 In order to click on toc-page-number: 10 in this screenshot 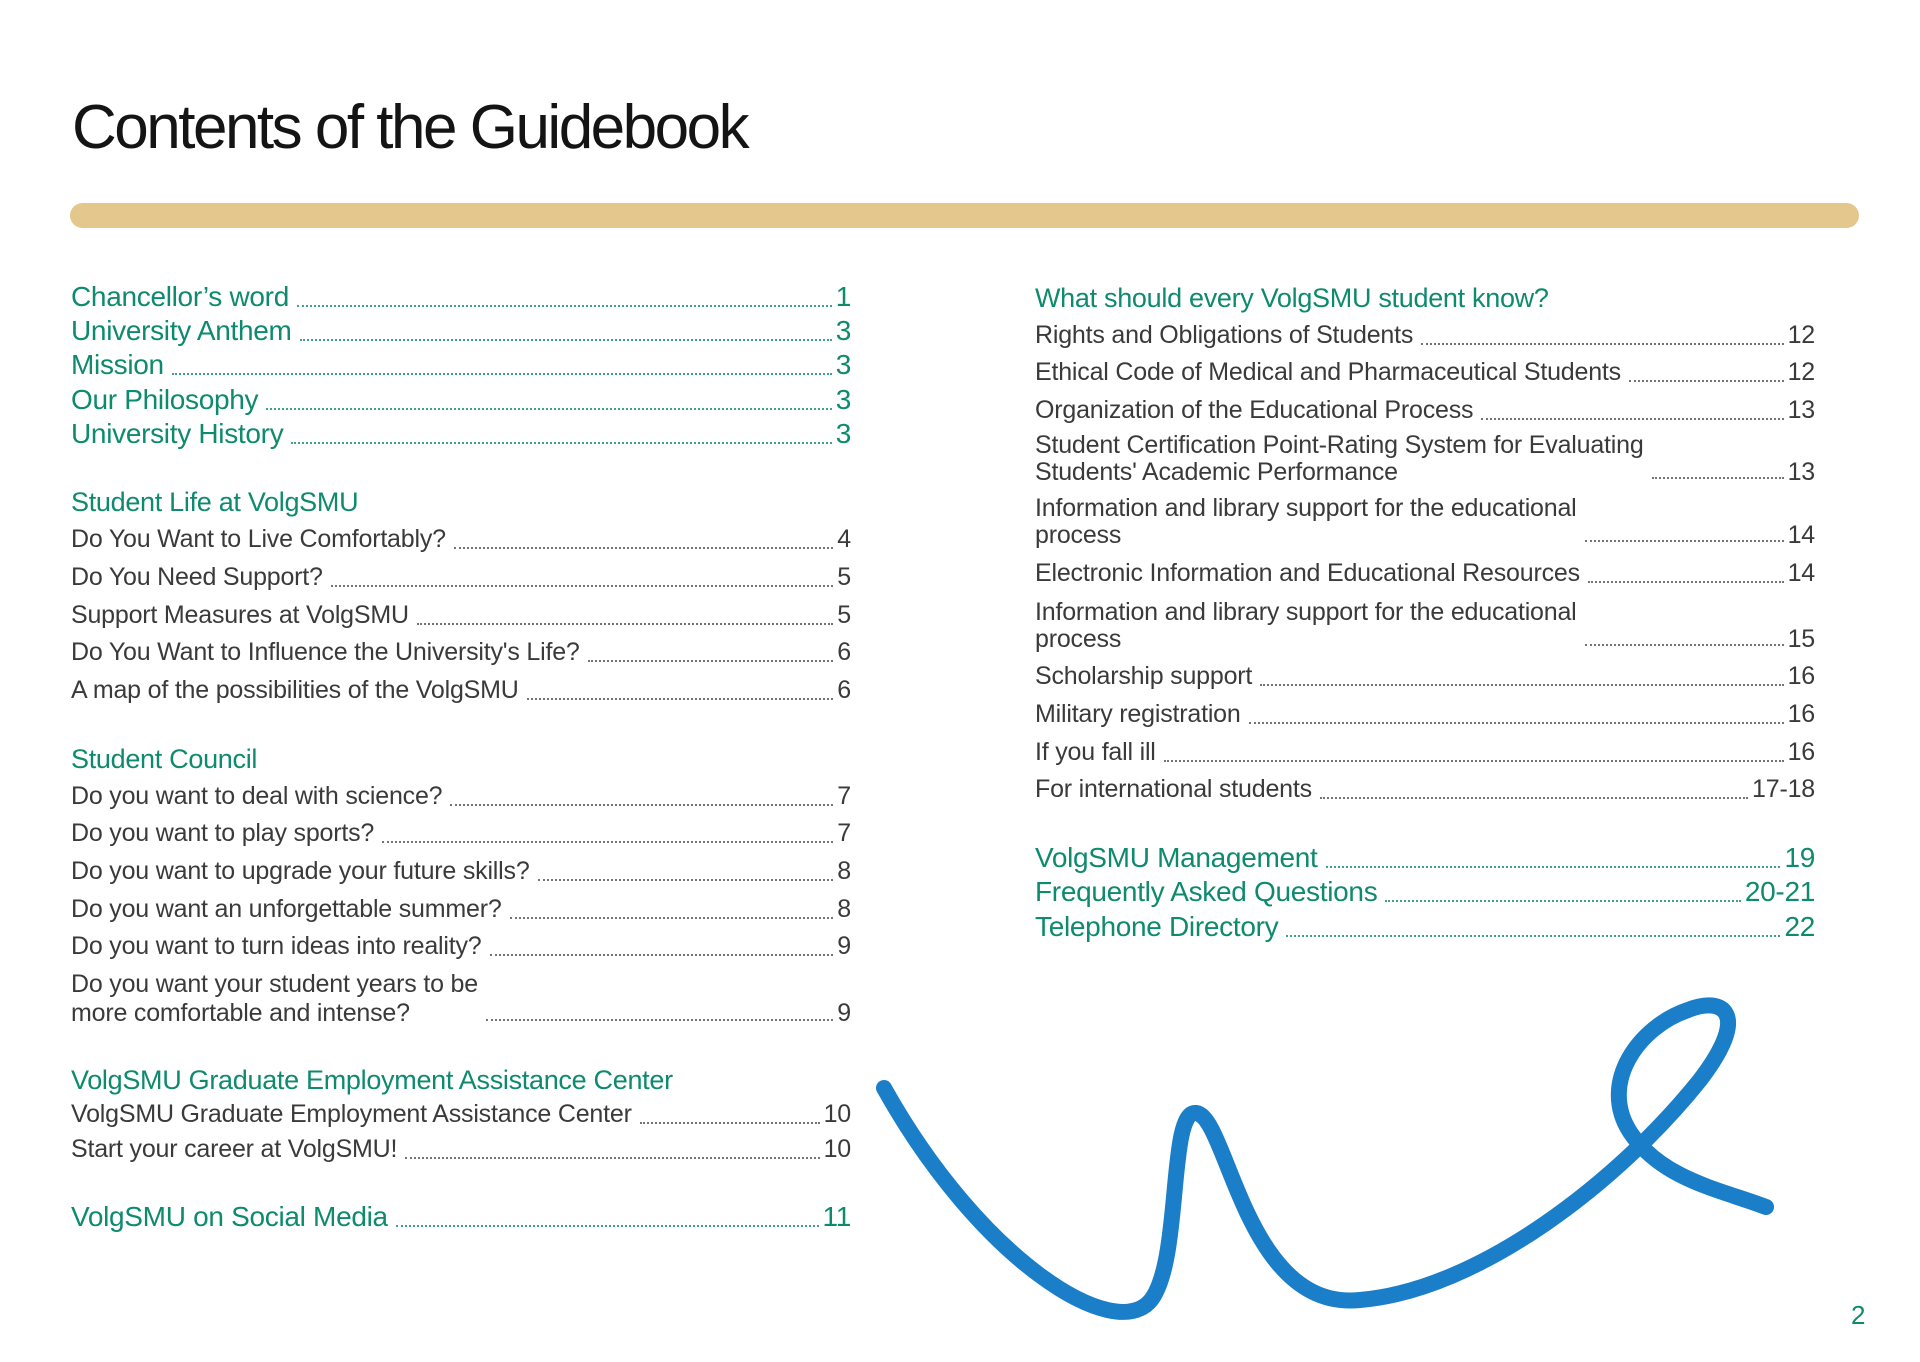, I will do `click(837, 1114)`.